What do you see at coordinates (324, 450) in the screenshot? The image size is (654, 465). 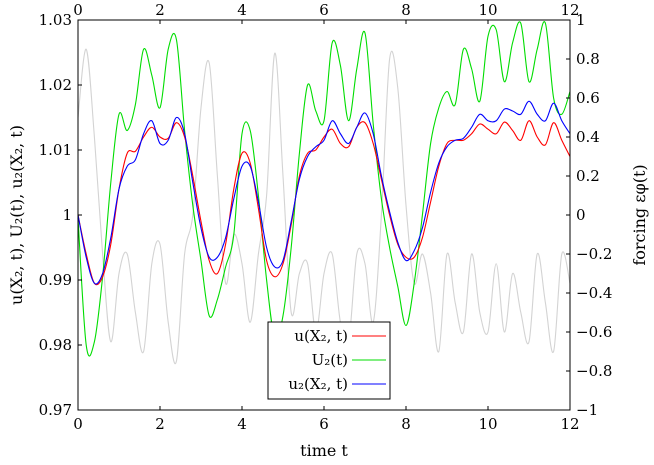 I see `x-axis-label: time t` at bounding box center [324, 450].